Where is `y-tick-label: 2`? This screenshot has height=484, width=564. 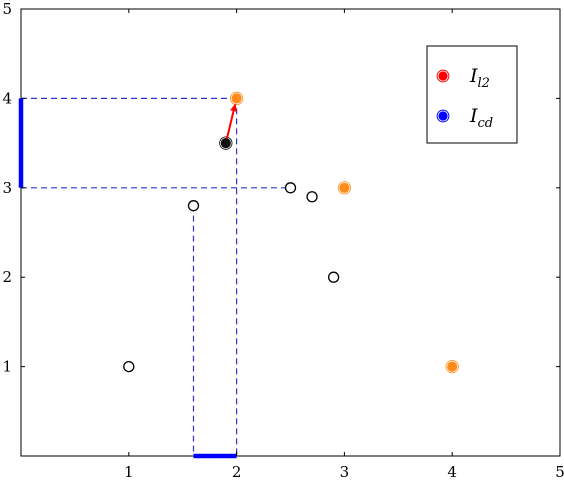
y-tick-label: 2 is located at coordinates (7, 277).